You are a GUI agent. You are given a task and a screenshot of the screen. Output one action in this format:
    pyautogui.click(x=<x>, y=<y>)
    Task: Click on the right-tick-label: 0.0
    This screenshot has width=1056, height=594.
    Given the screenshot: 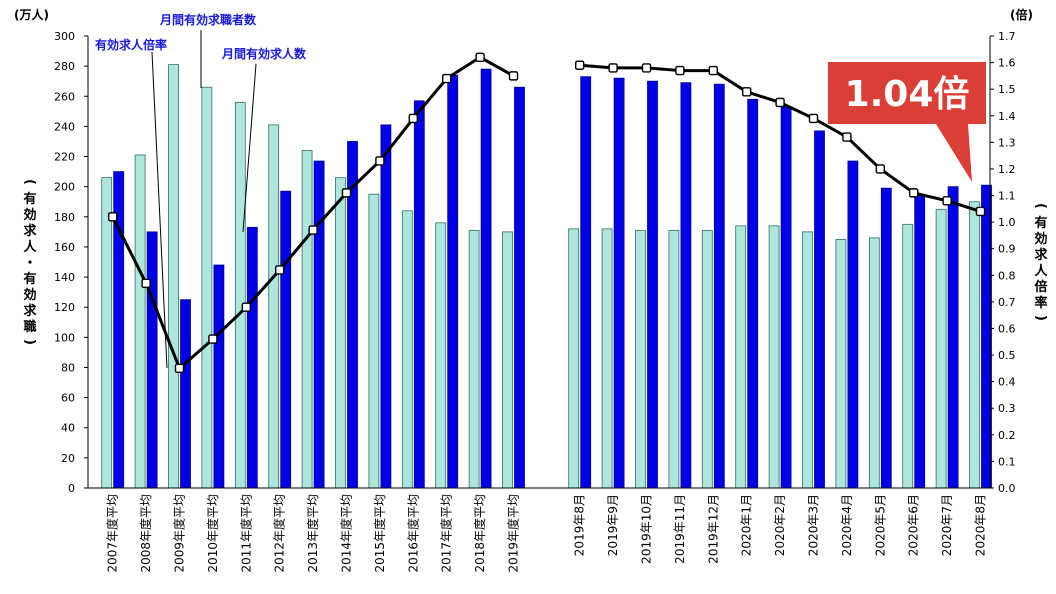 What is the action you would take?
    pyautogui.click(x=1007, y=488)
    